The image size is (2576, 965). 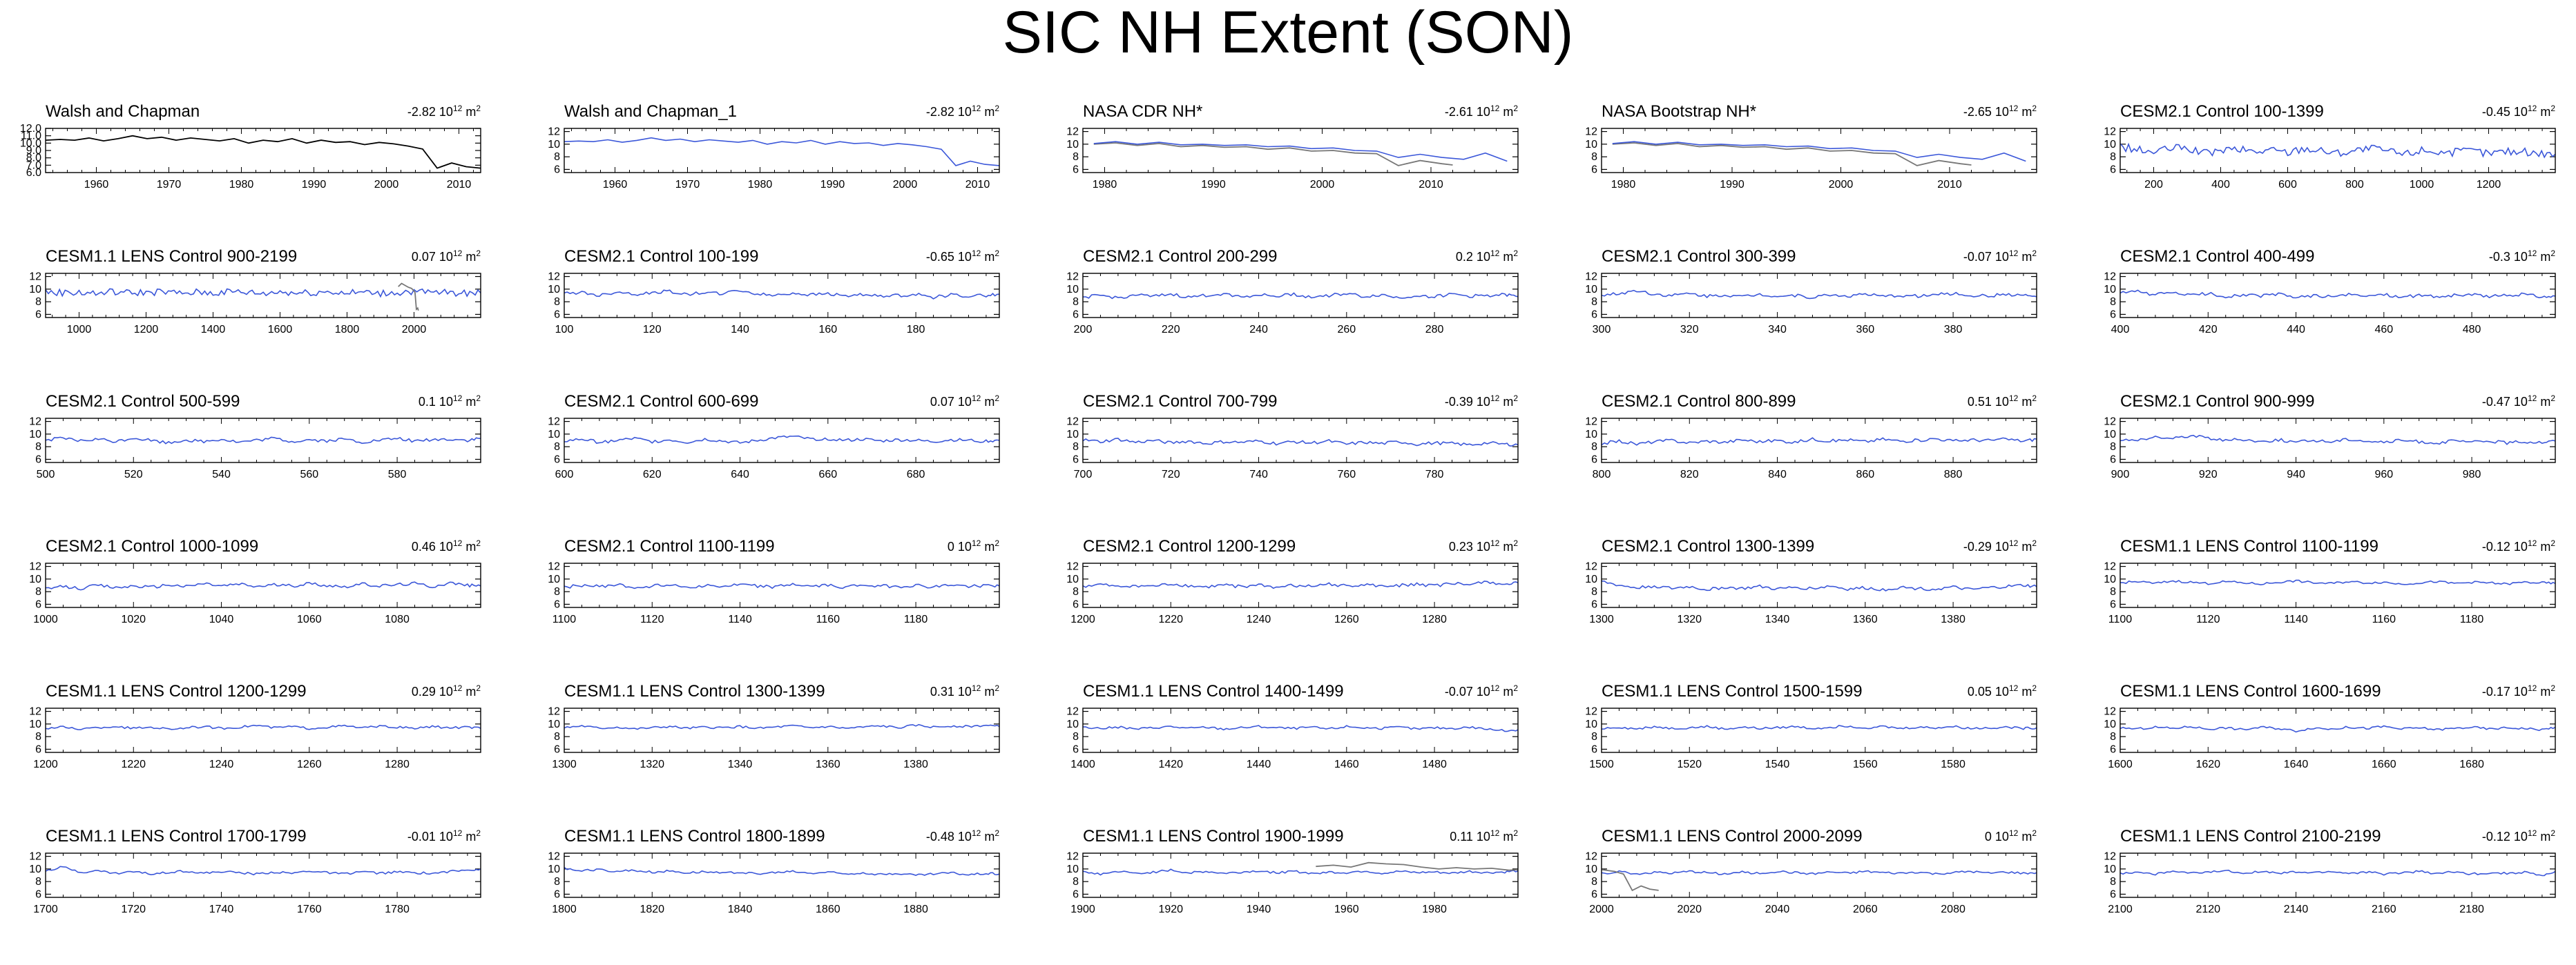 I want to click on x-tick-label: 1200, so click(x=2489, y=185).